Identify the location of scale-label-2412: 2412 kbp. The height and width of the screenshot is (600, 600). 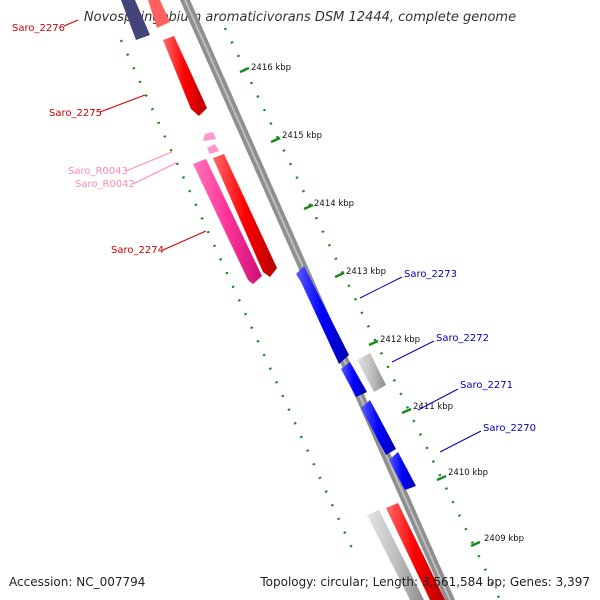
(400, 340).